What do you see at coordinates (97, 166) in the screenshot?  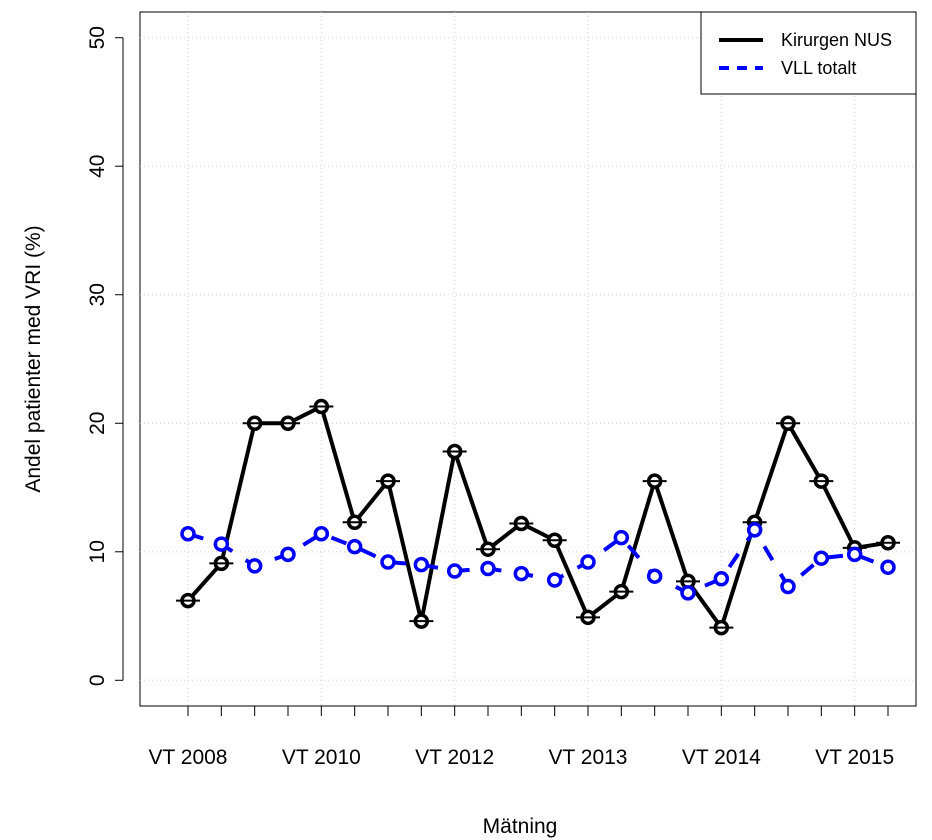 I see `y-tick-label: 40` at bounding box center [97, 166].